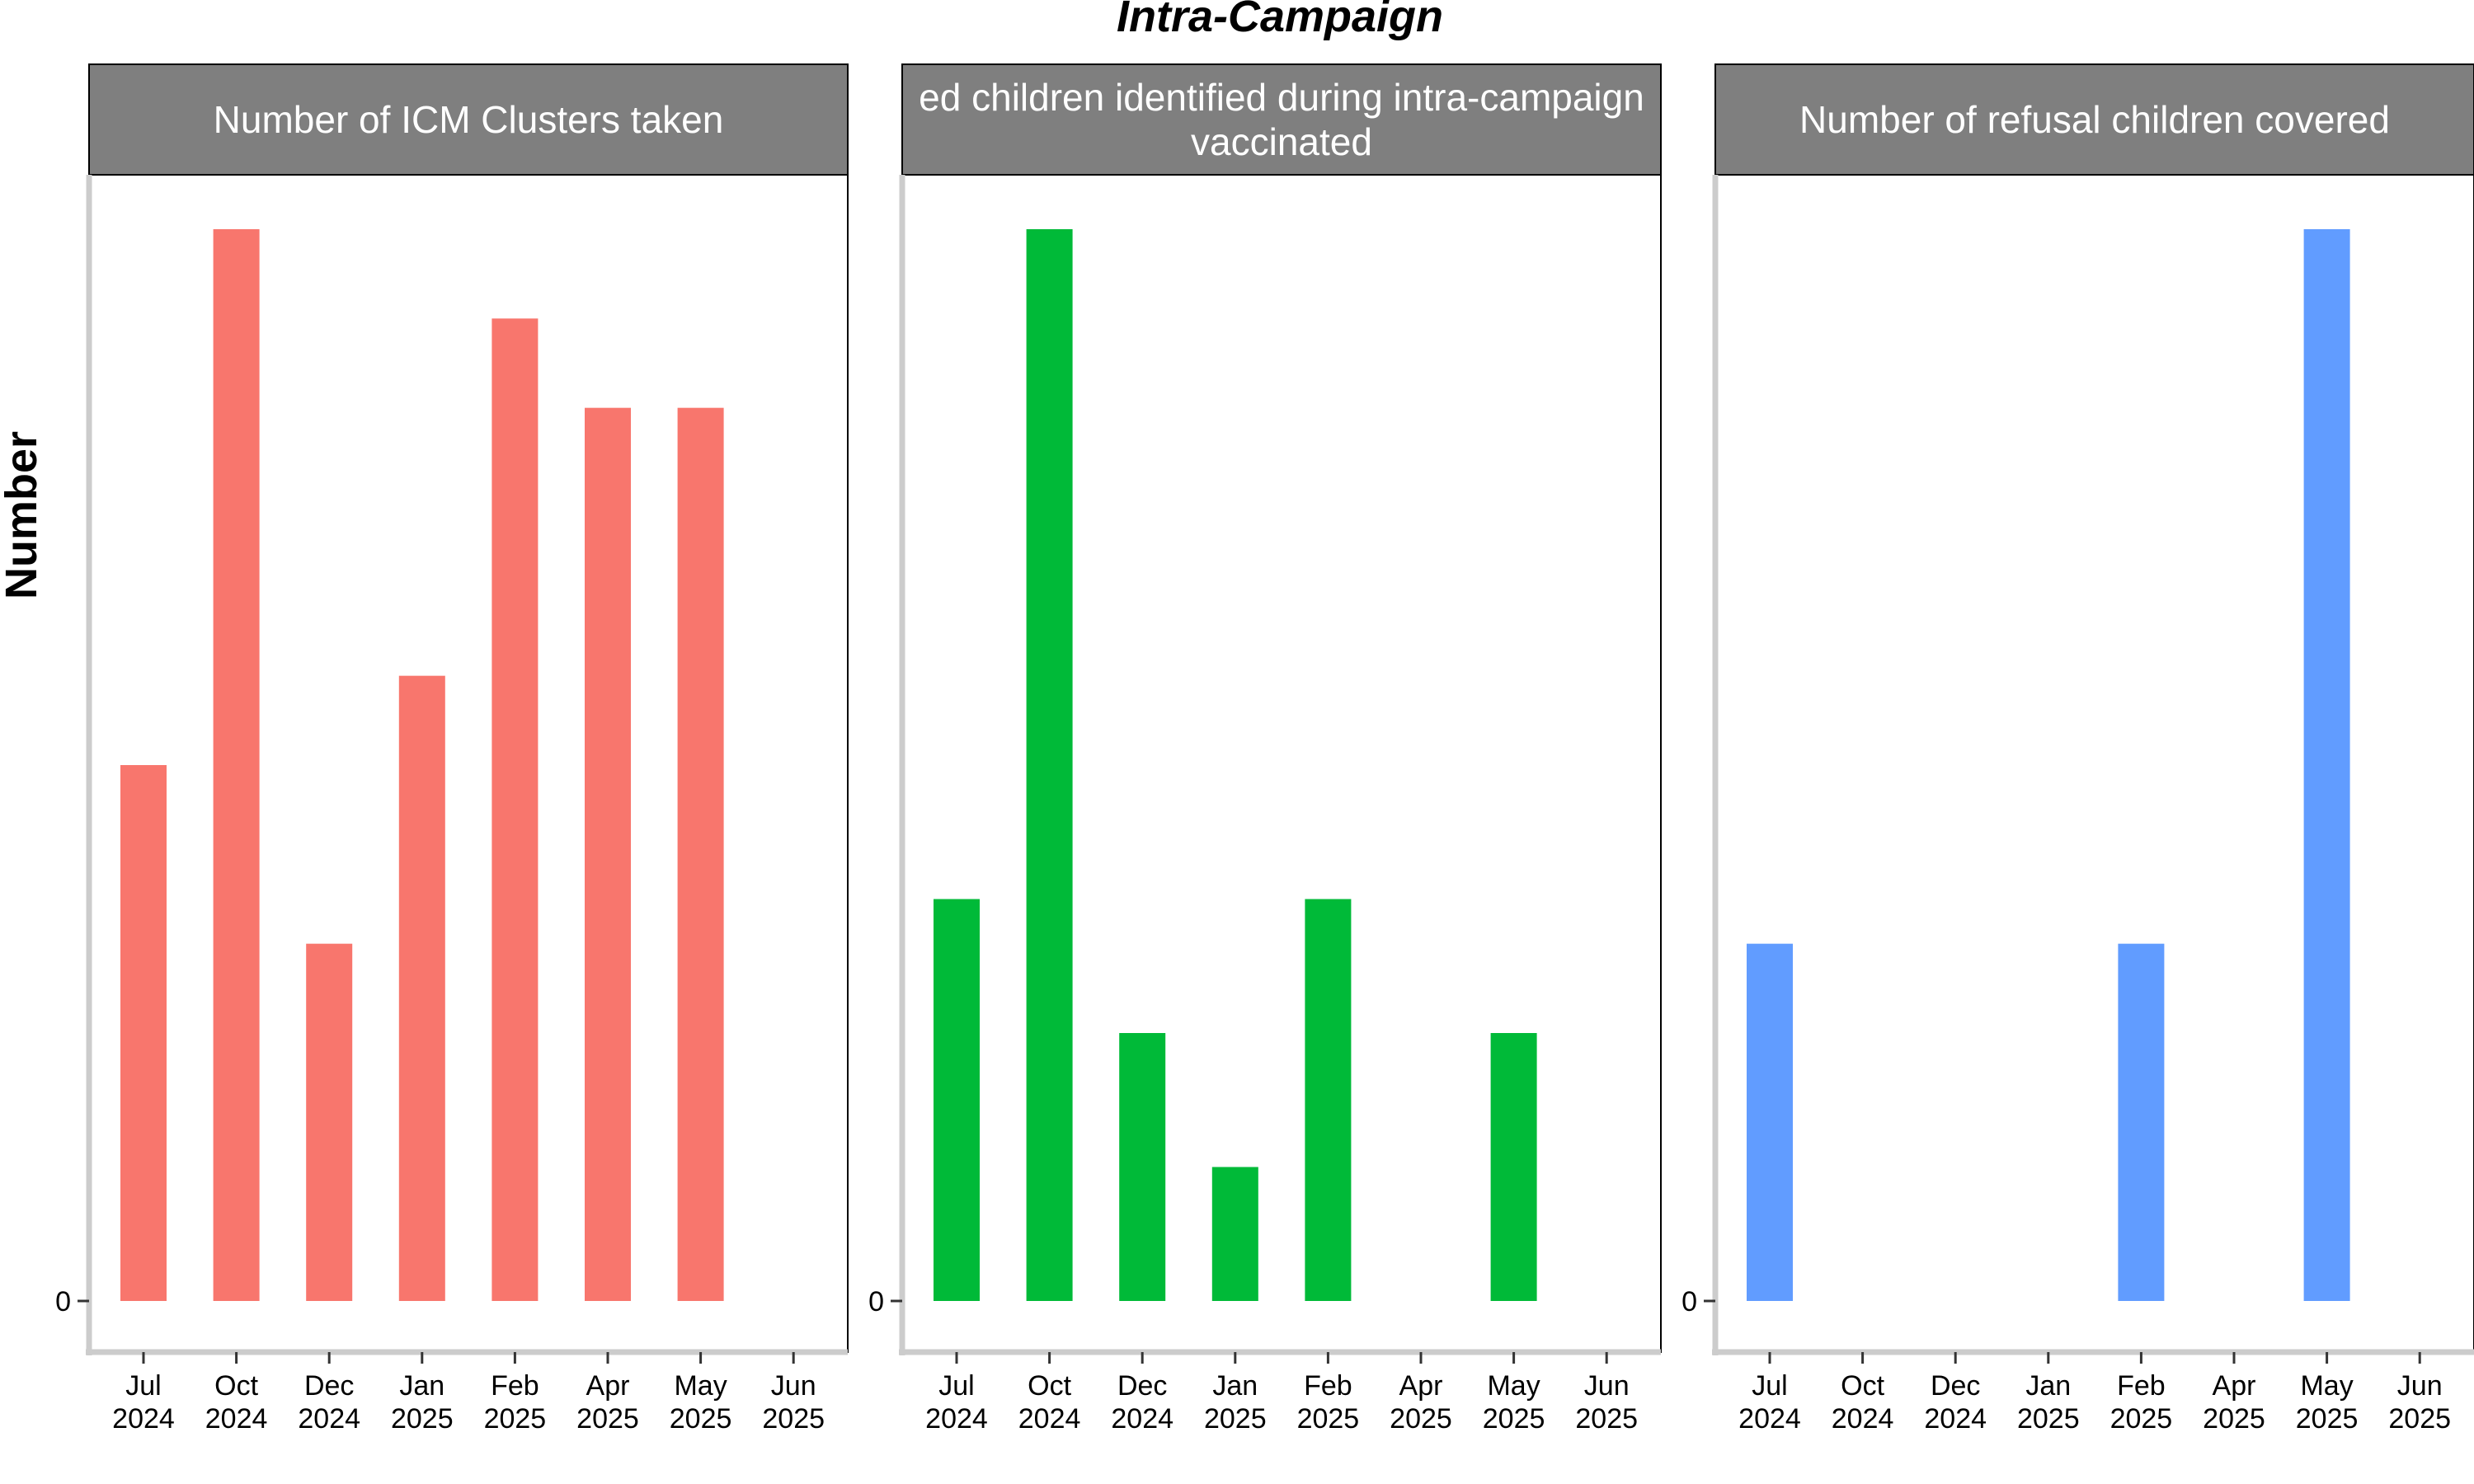 The image size is (2474, 1484). I want to click on facet-strip-label: Number of refusal children covered, so click(2094, 120).